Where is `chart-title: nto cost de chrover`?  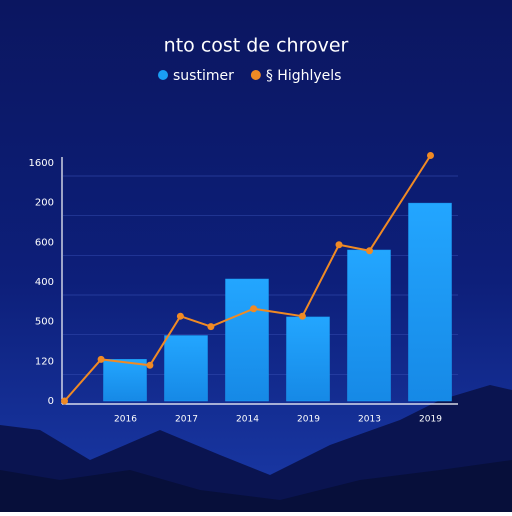 chart-title: nto cost de chrover is located at coordinates (256, 46).